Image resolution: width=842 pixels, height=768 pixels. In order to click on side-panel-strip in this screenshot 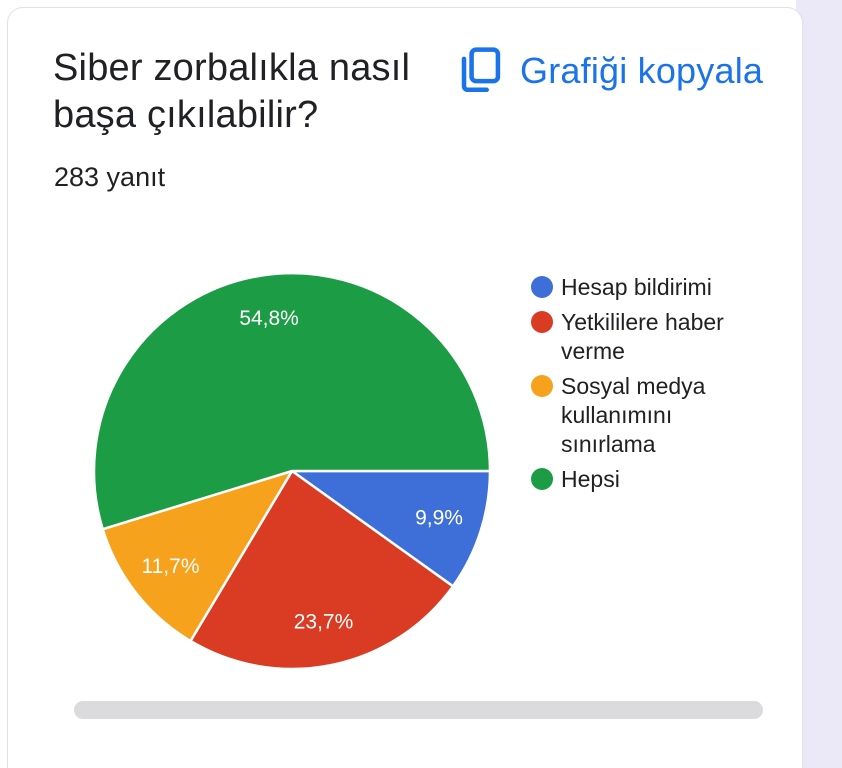, I will do `click(819, 384)`.